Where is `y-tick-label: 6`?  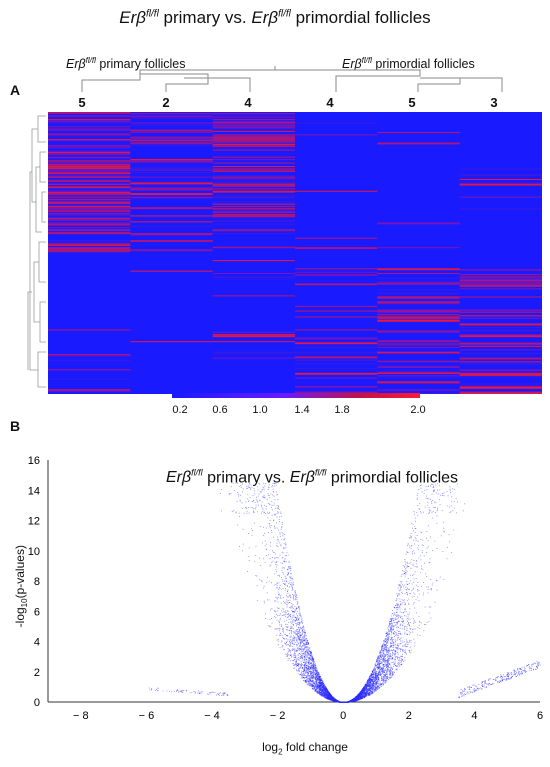 y-tick-label: 6 is located at coordinates (37, 612).